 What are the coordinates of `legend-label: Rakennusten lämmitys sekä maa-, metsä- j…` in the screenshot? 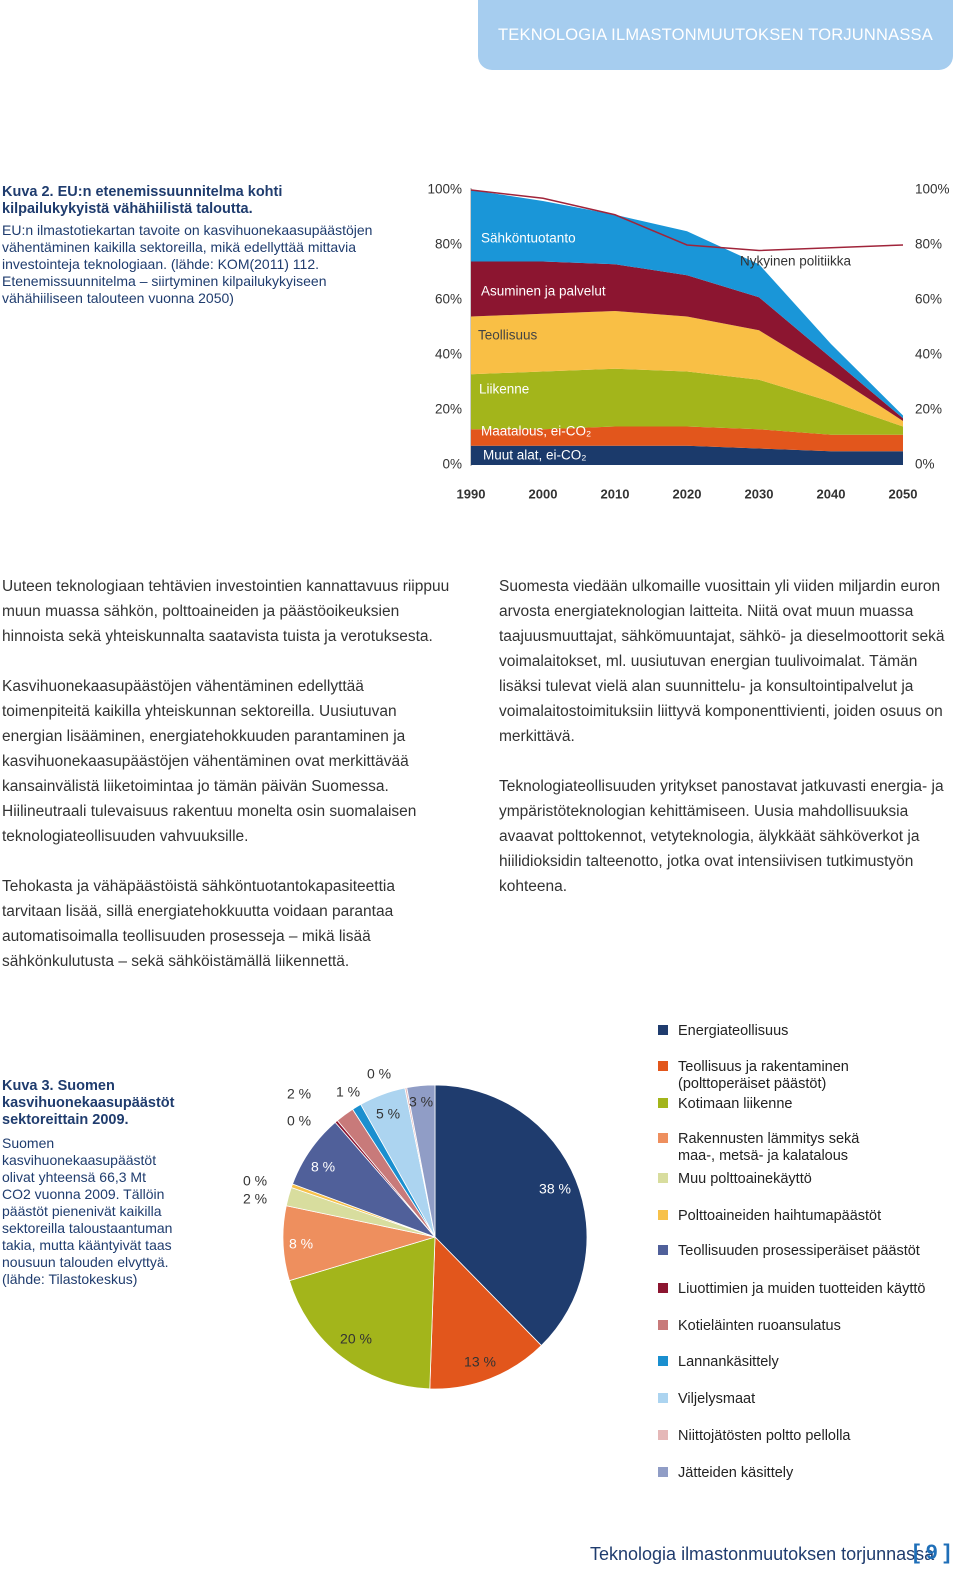 It's located at (769, 1147).